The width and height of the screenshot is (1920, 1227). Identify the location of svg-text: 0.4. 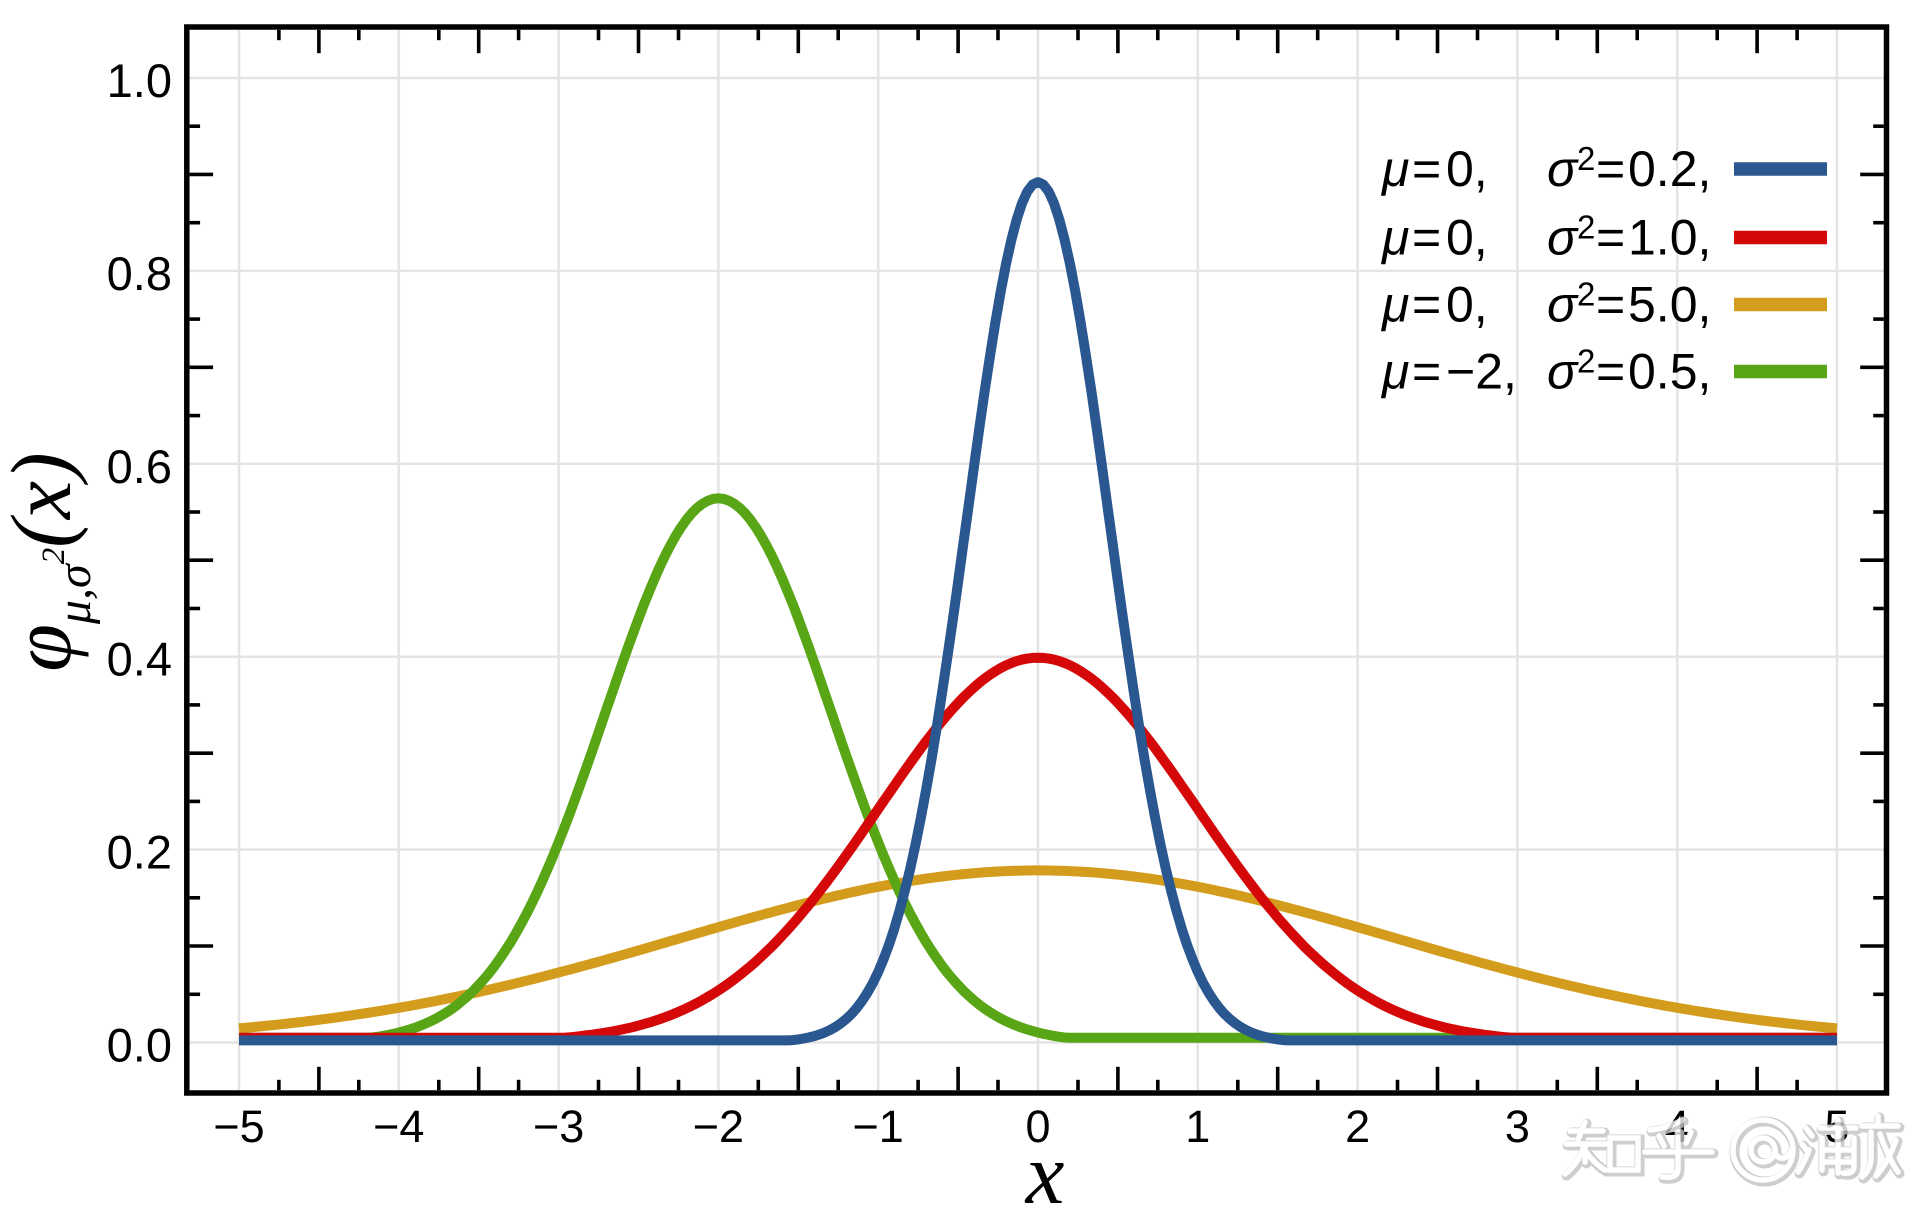
(139, 659).